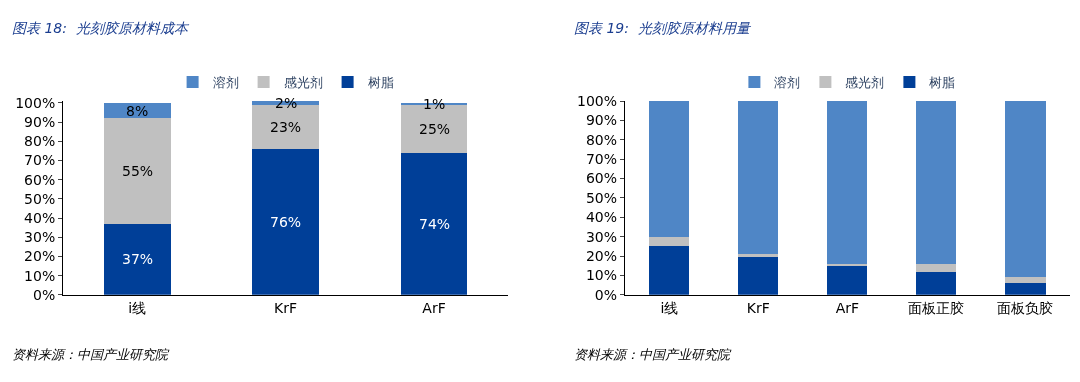 The image size is (1080, 382). Describe the element at coordinates (936, 307) in the screenshot. I see `x-tick-label: 面板正胶` at that location.